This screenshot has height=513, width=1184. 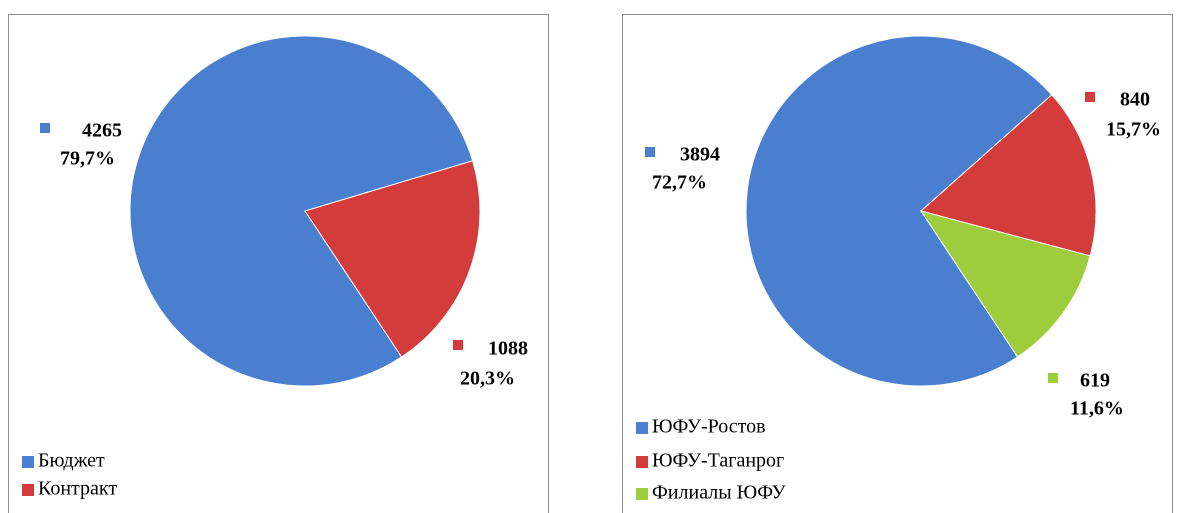 What do you see at coordinates (1133, 130) in the screenshot?
I see `percent-label: 15,7%` at bounding box center [1133, 130].